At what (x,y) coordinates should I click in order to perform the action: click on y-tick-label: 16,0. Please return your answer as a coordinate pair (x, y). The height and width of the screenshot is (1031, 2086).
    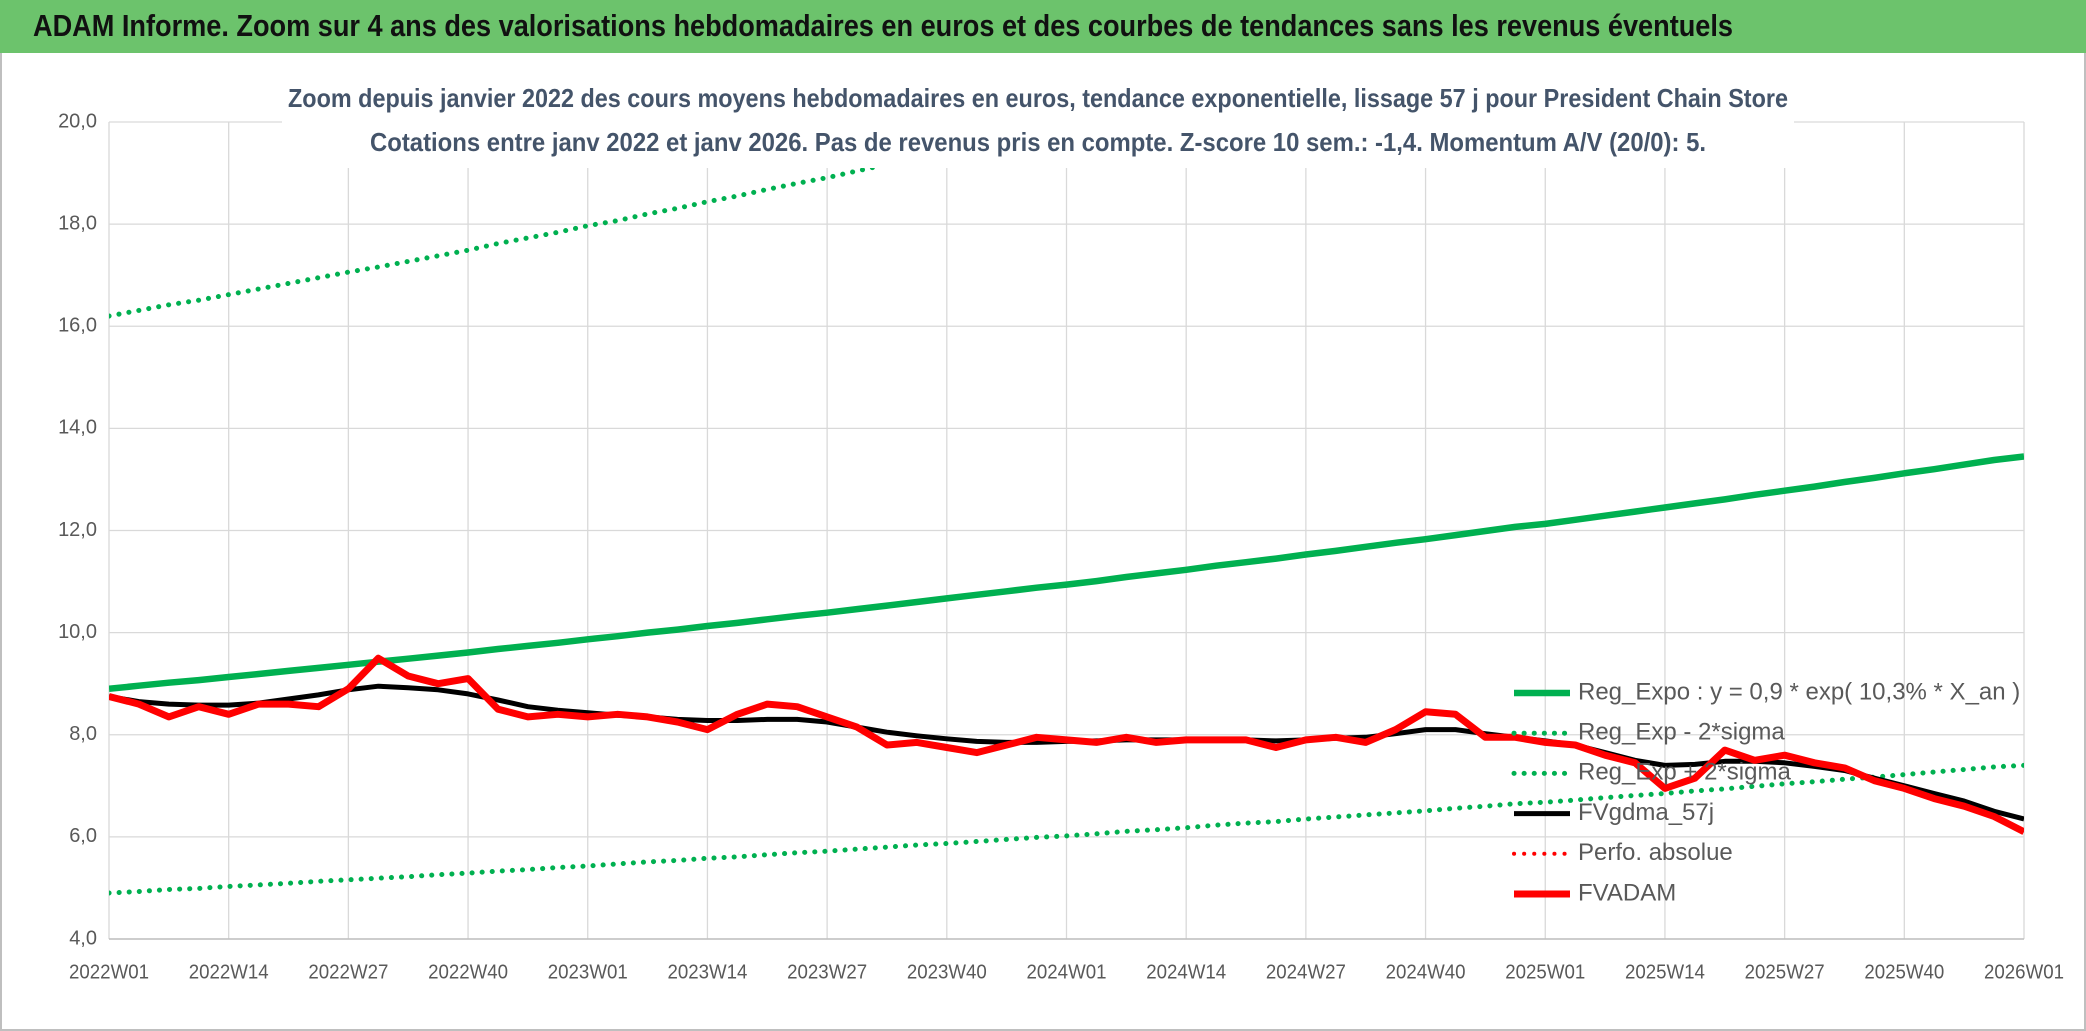
    Looking at the image, I should click on (77, 326).